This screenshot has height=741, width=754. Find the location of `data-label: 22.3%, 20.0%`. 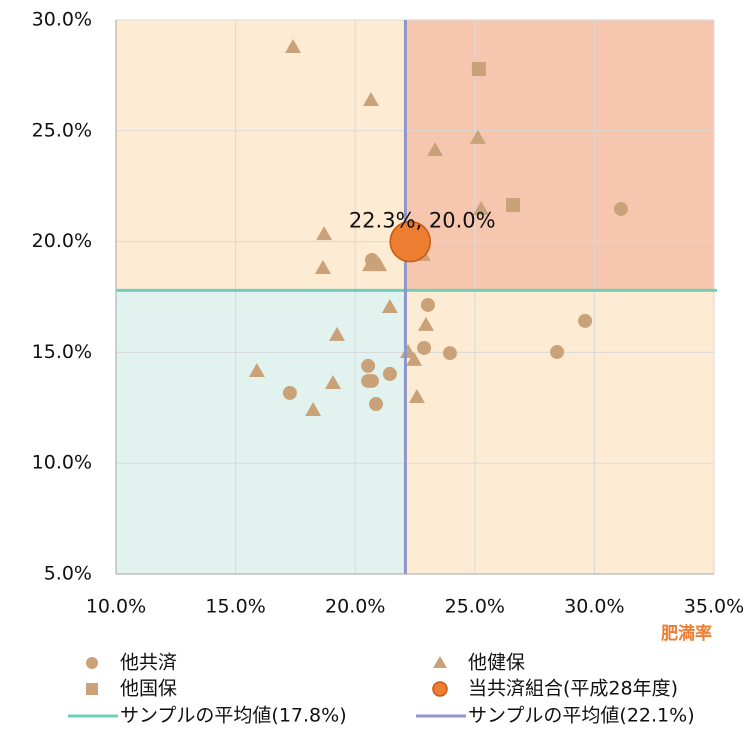

data-label: 22.3%, 20.0% is located at coordinates (422, 221).